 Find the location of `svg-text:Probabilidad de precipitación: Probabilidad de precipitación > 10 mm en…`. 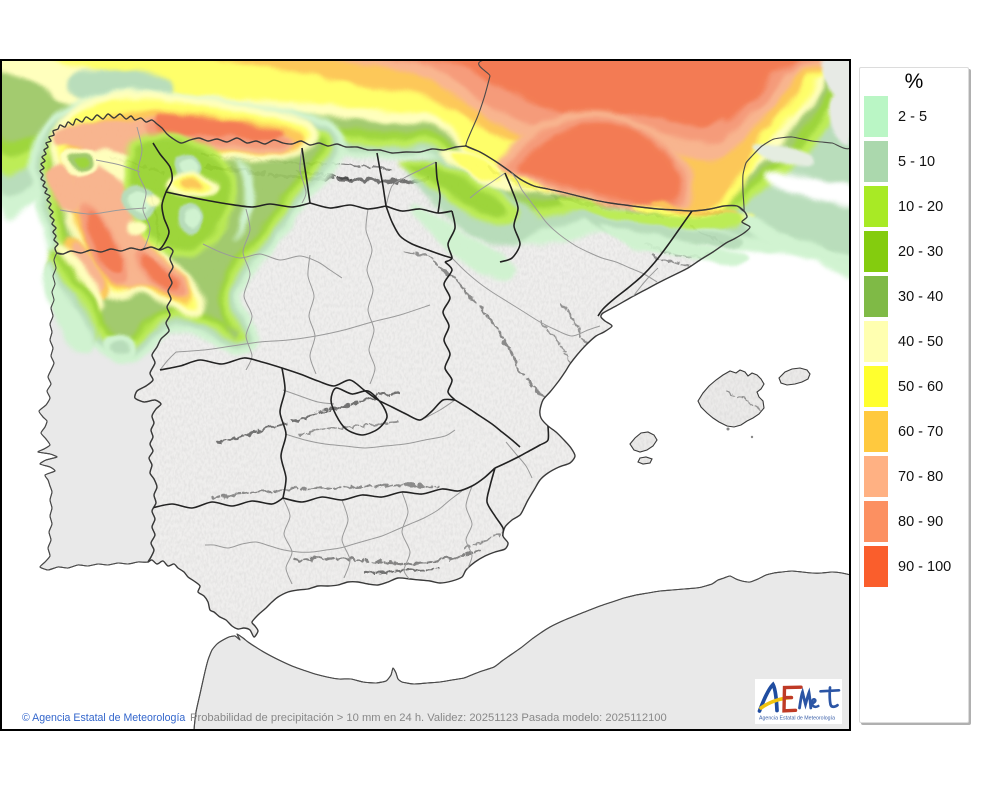

svg-text:Probabilidad de precipitación: Probabilidad de precipitación > 10 mm en… is located at coordinates (428, 718).